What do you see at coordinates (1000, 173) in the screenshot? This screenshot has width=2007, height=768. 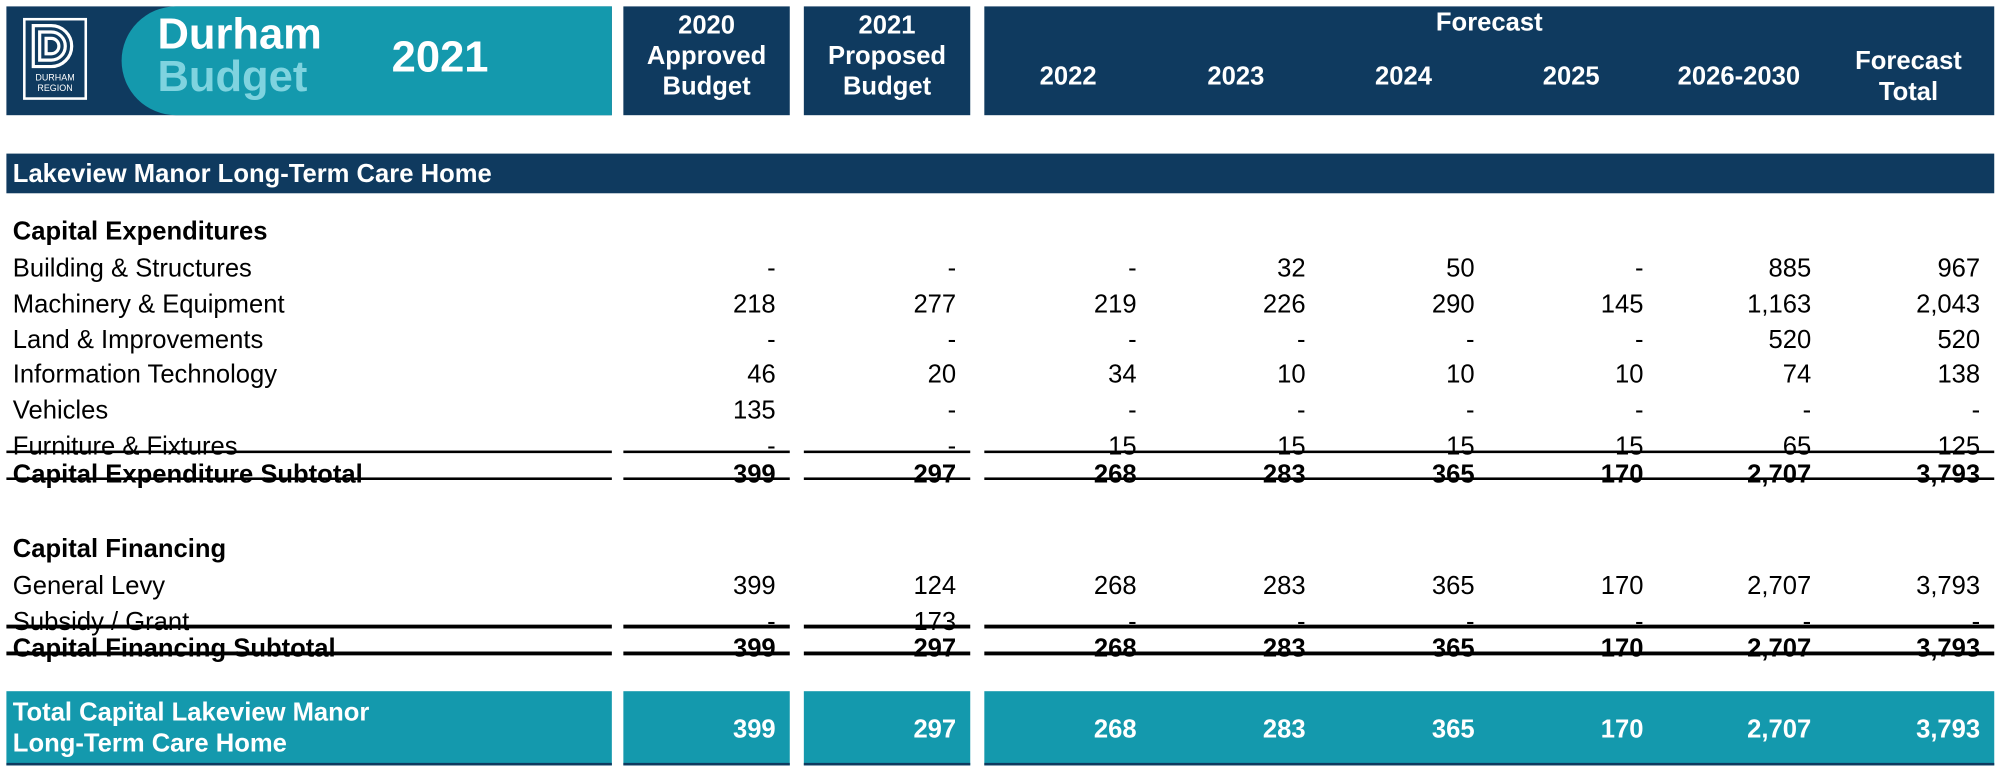 I see `section-bar` at bounding box center [1000, 173].